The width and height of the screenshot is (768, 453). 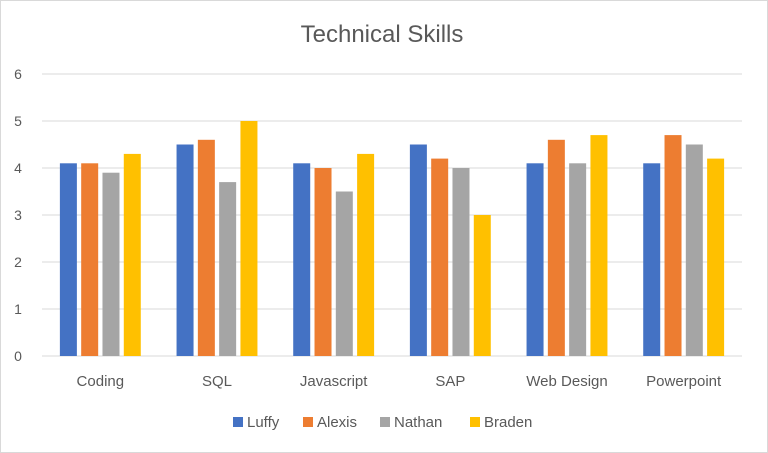 What do you see at coordinates (249, 238) in the screenshot?
I see `bar-braden-sql` at bounding box center [249, 238].